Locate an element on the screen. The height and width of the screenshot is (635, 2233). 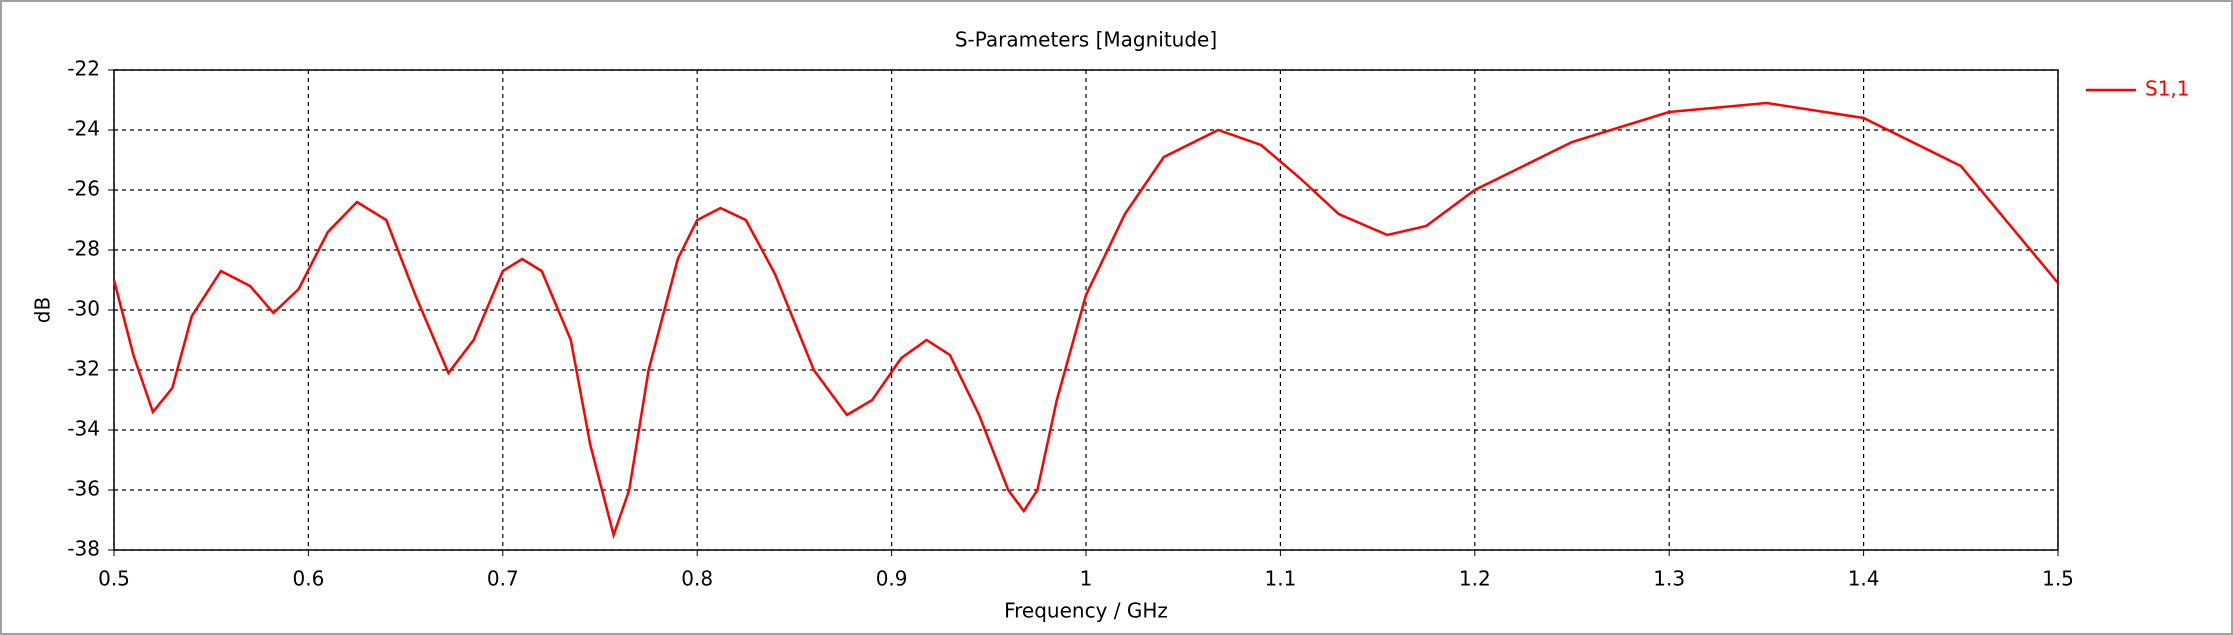
x-tick-label: 0.9 is located at coordinates (892, 579).